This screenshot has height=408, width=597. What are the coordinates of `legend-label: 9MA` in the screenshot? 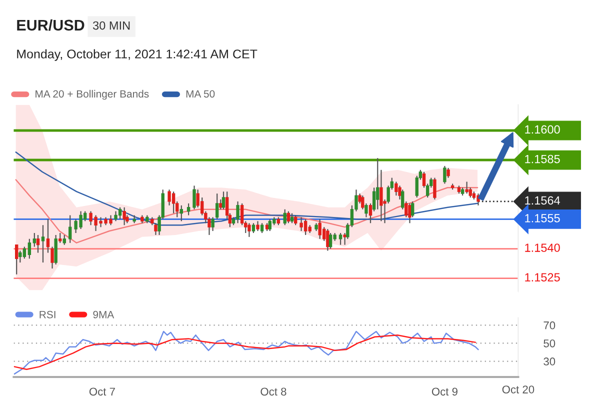 It's located at (103, 314).